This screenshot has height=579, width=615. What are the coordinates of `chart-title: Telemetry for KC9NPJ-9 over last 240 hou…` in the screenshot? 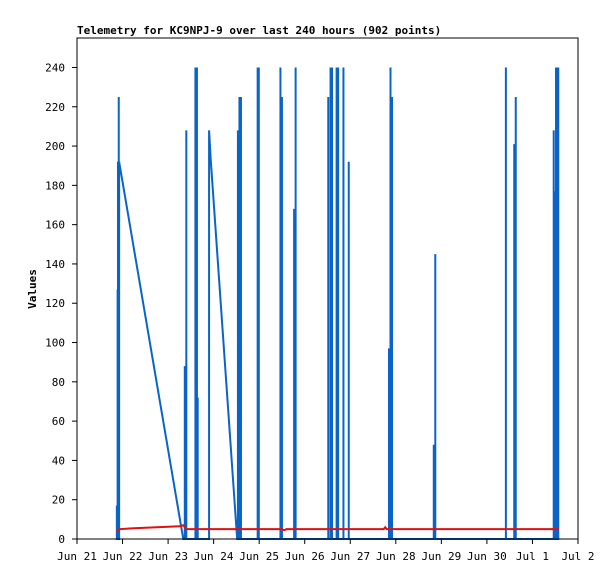 It's located at (259, 30).